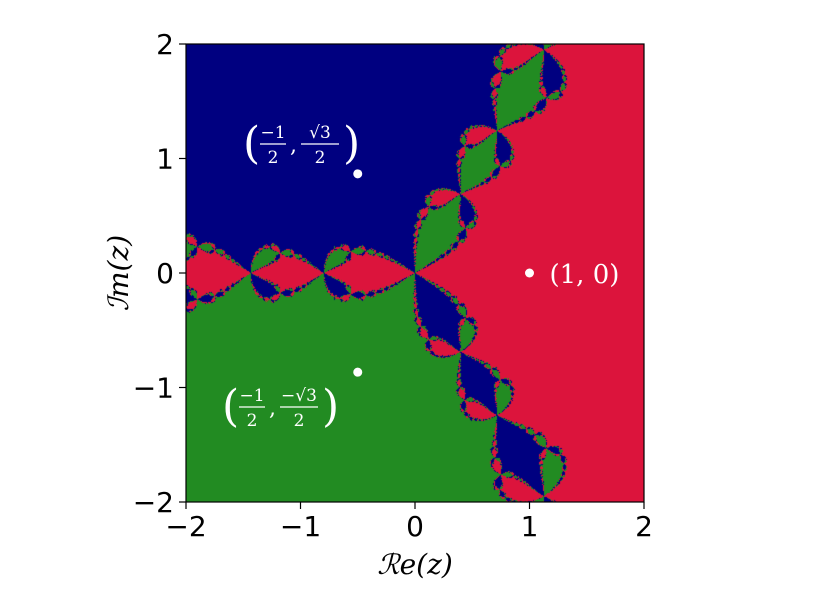 This screenshot has width=817, height=613. Describe the element at coordinates (118, 273) in the screenshot. I see `y-axis-label: ℐm(z)` at that location.